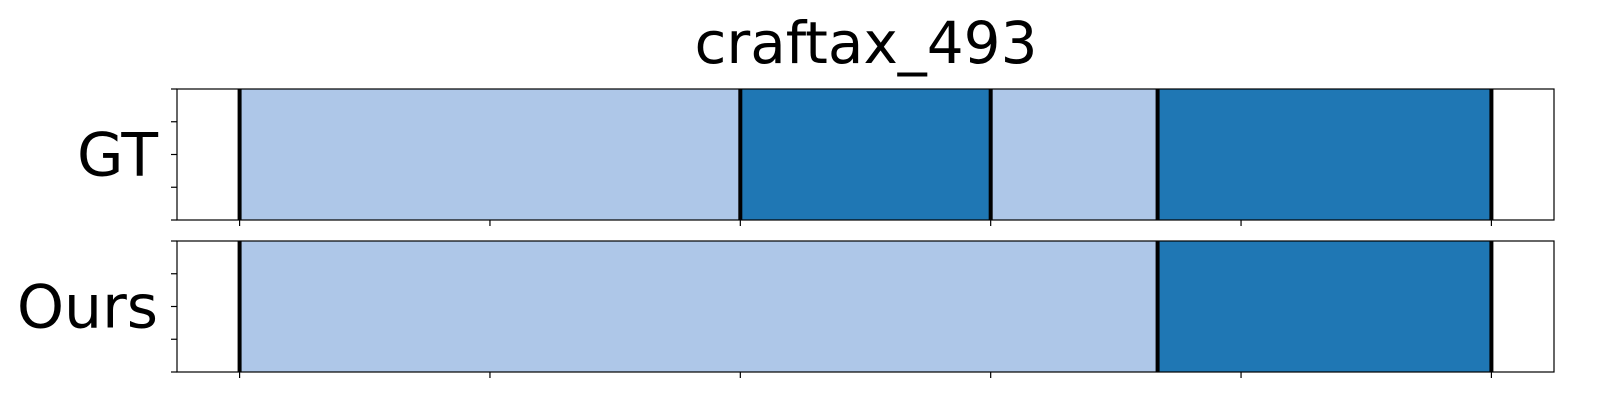 This screenshot has width=1600, height=400. Describe the element at coordinates (117, 156) in the screenshot. I see `row-label: GT` at that location.